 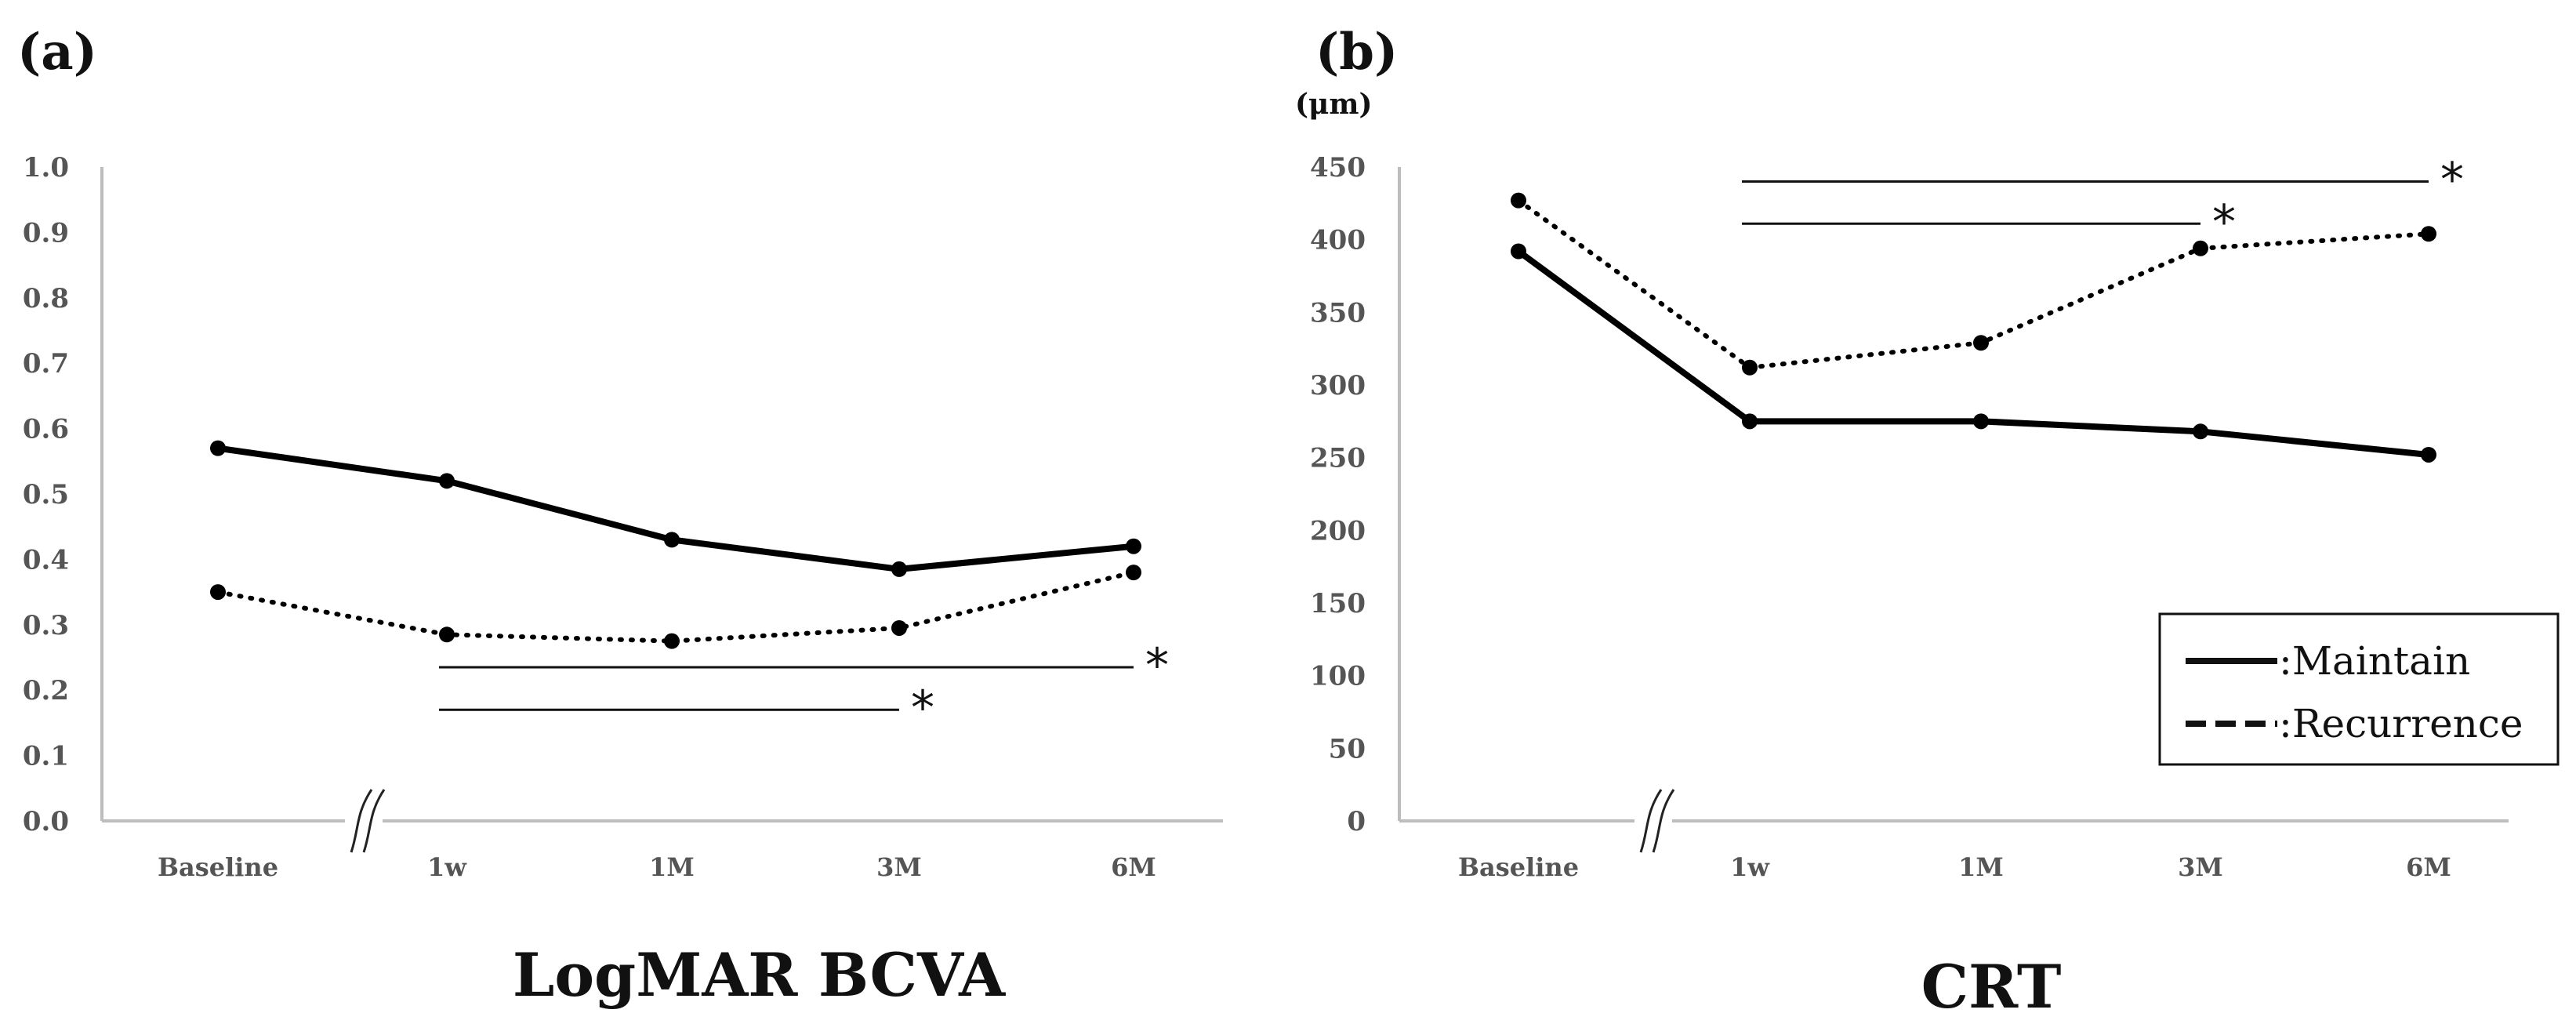 What do you see at coordinates (1348, 748) in the screenshot?
I see `y-tick-label: 50` at bounding box center [1348, 748].